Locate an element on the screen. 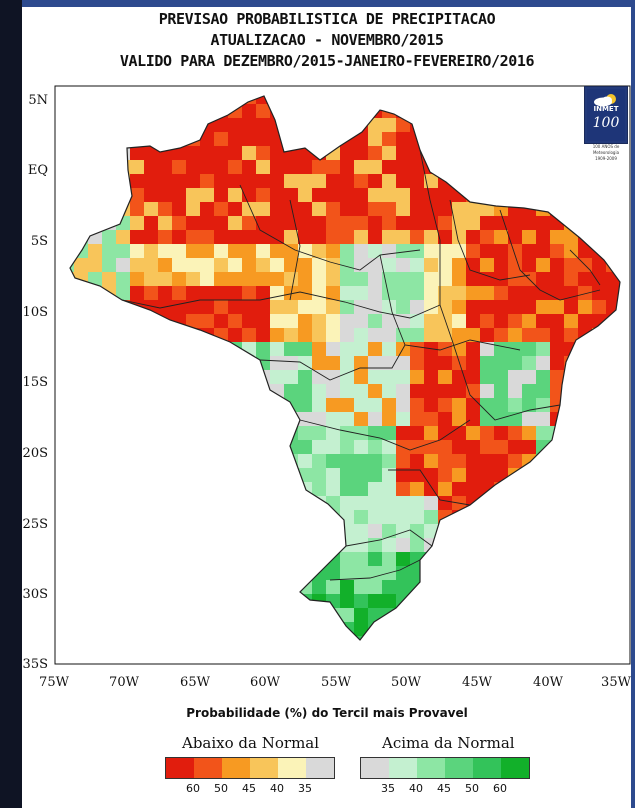  title-line-1: PREVISAO PROBABILISTICA DE PRECIPITACAO is located at coordinates (327, 19).